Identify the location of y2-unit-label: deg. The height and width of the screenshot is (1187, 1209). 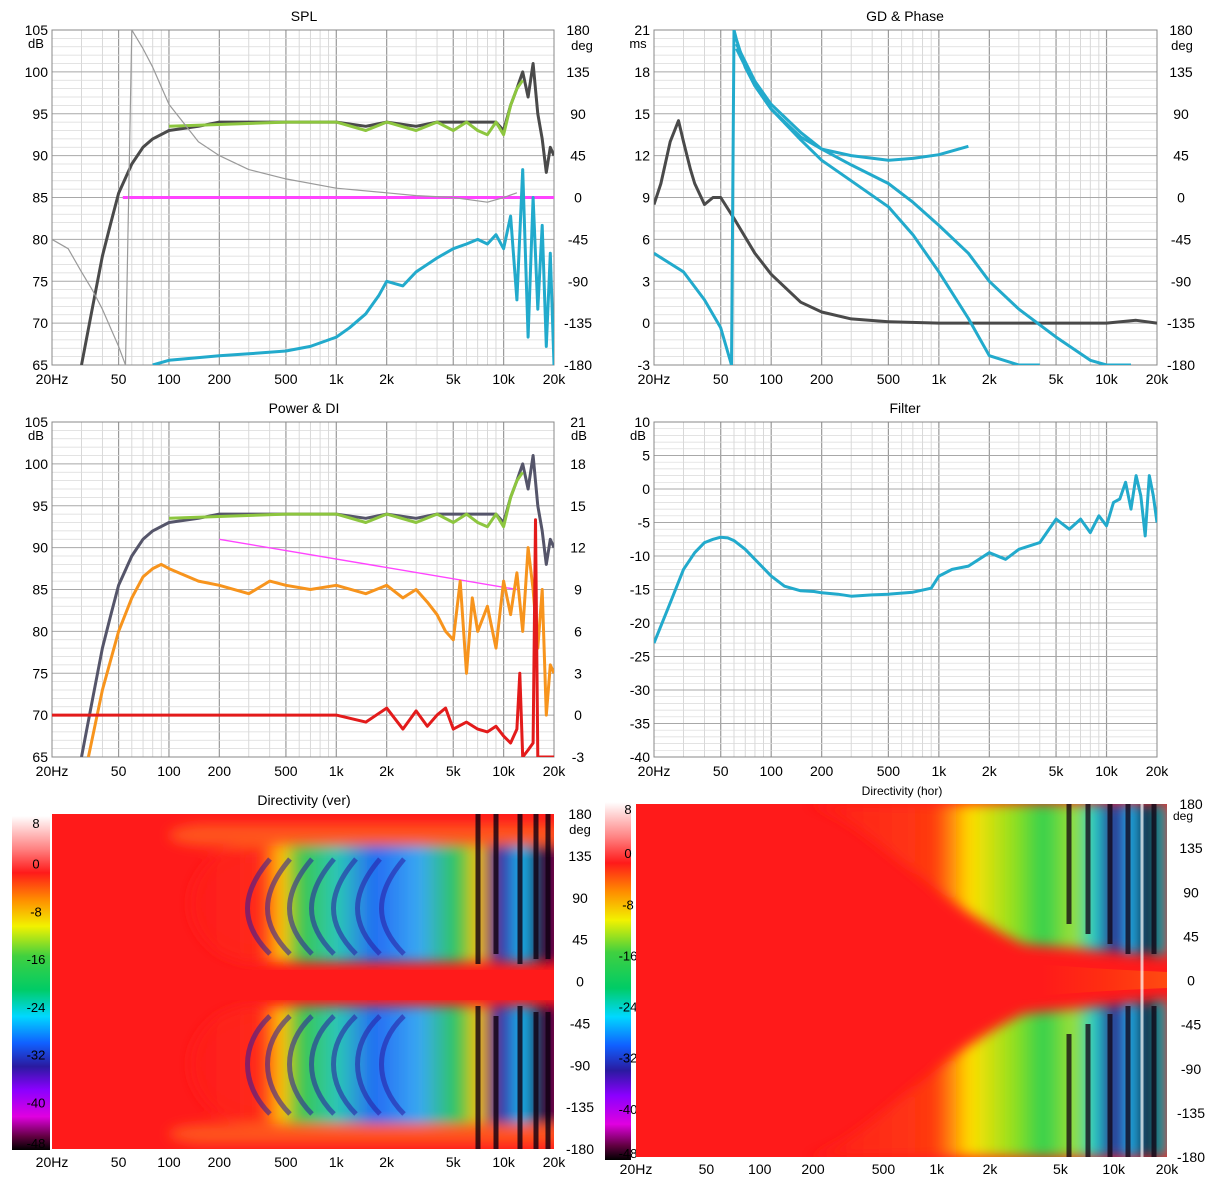
(582, 45).